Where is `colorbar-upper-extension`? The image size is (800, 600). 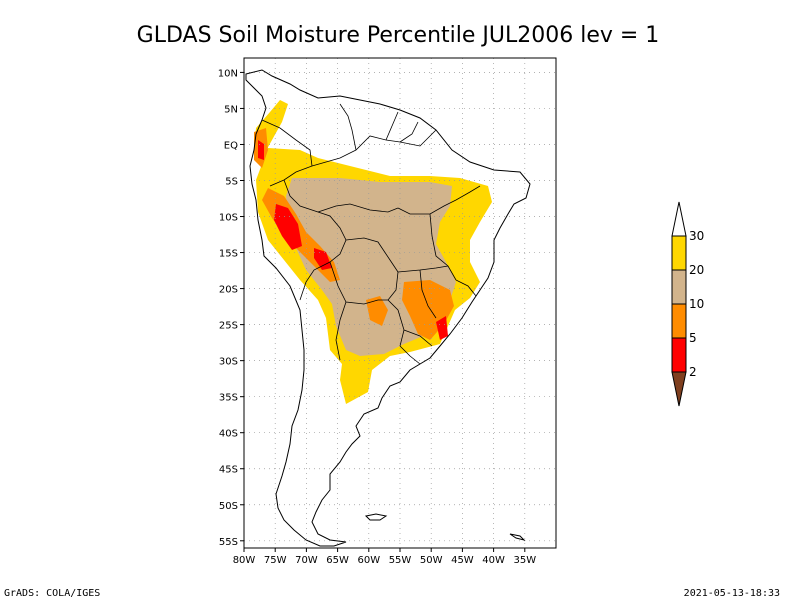 colorbar-upper-extension is located at coordinates (679, 219).